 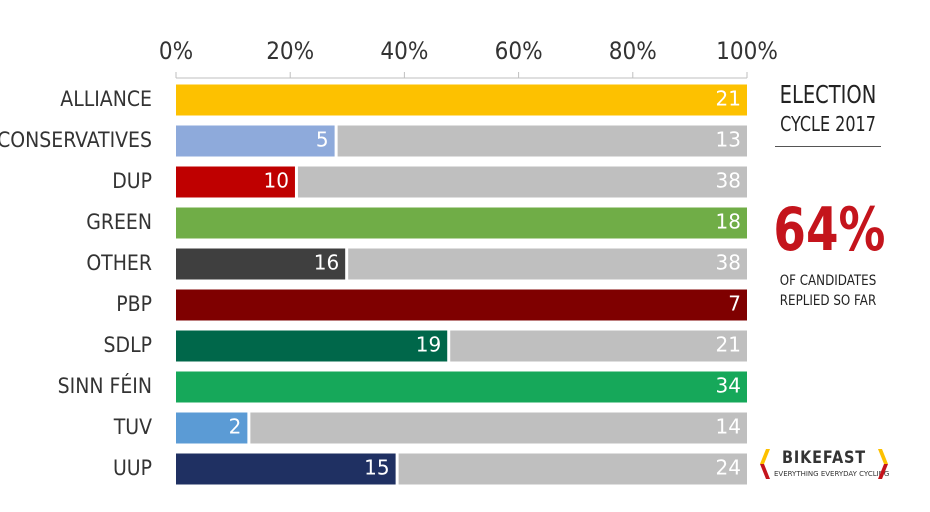 What do you see at coordinates (105, 385) in the screenshot?
I see `category-label: SINN FÉIN` at bounding box center [105, 385].